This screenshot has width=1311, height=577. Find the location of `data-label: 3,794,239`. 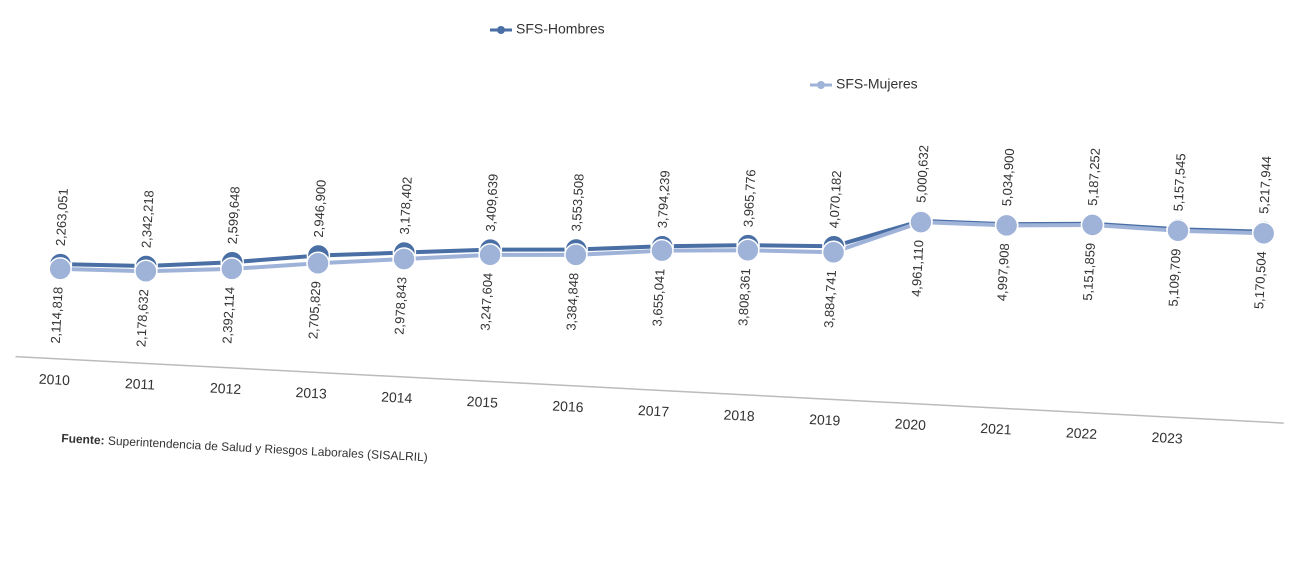

data-label: 3,794,239 is located at coordinates (664, 199).